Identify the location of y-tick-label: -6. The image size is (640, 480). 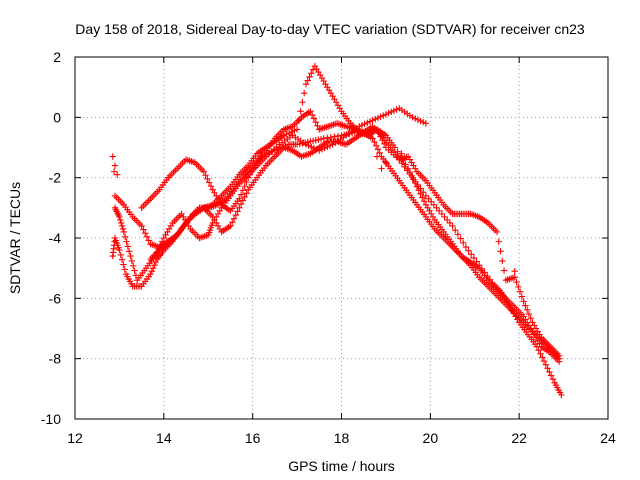
(55, 298).